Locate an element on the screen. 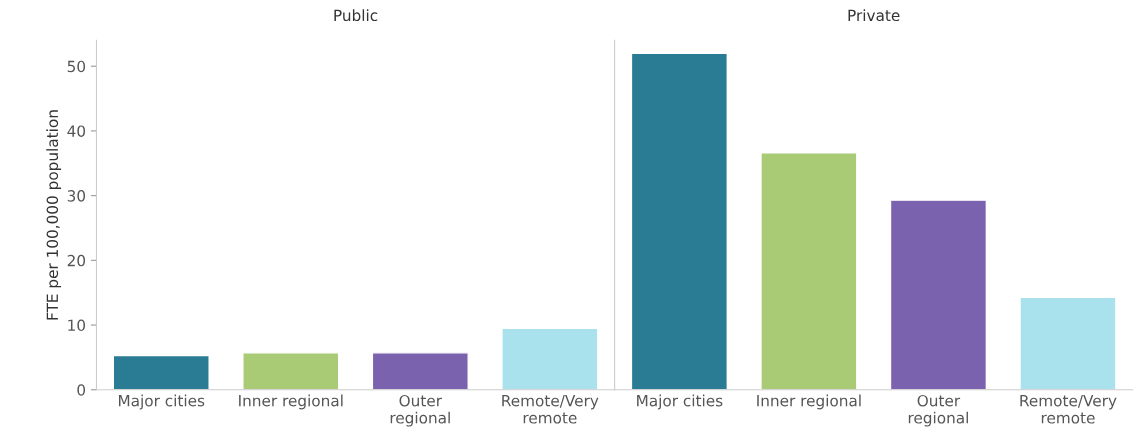  y-tick-label: 50 is located at coordinates (76, 66).